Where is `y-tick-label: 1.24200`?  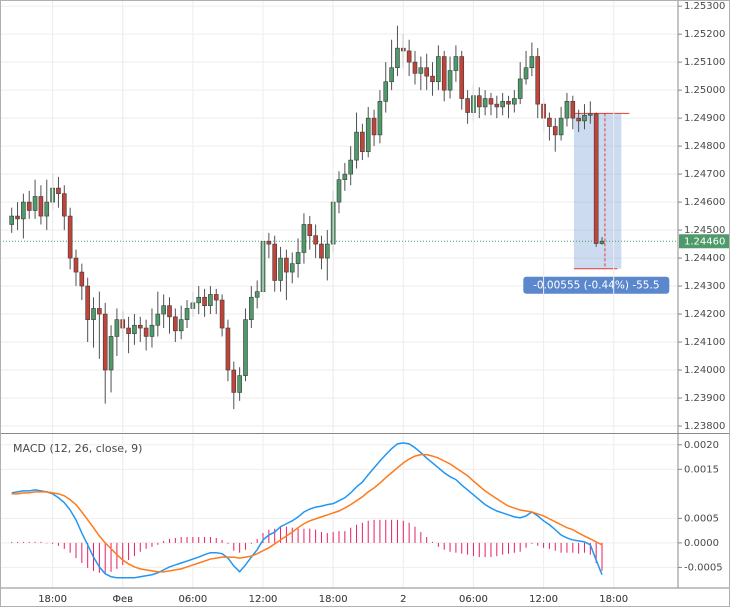
y-tick-label: 1.24200 is located at coordinates (704, 314).